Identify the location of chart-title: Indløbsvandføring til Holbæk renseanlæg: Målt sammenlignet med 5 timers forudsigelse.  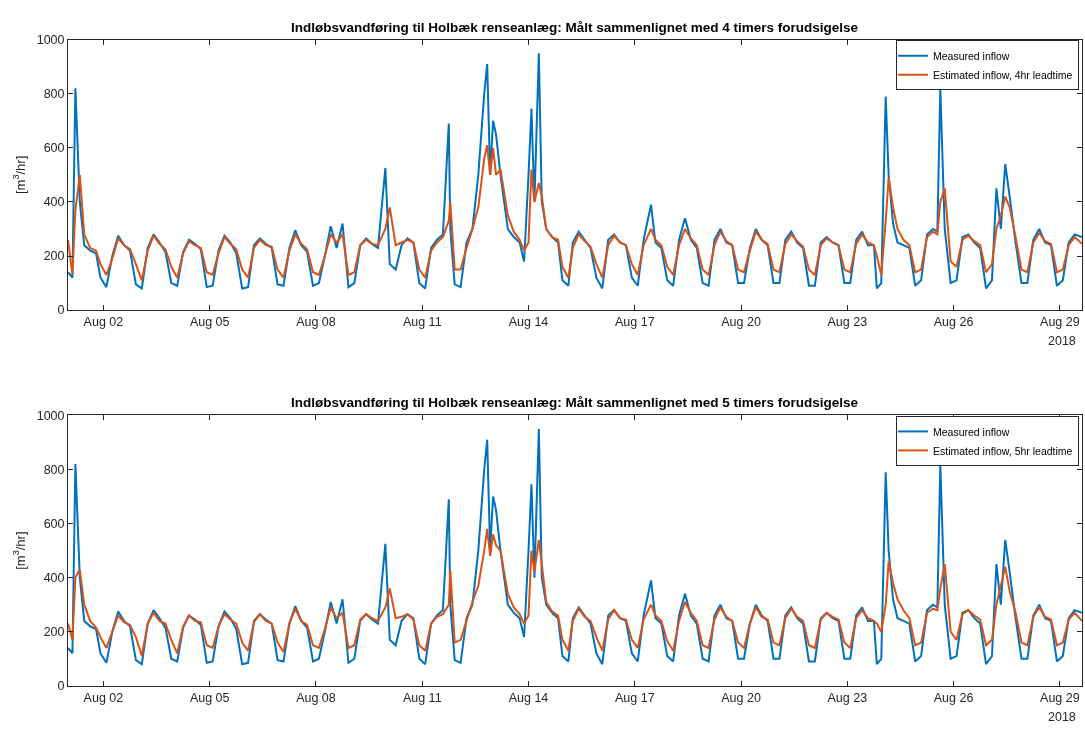
(575, 402).